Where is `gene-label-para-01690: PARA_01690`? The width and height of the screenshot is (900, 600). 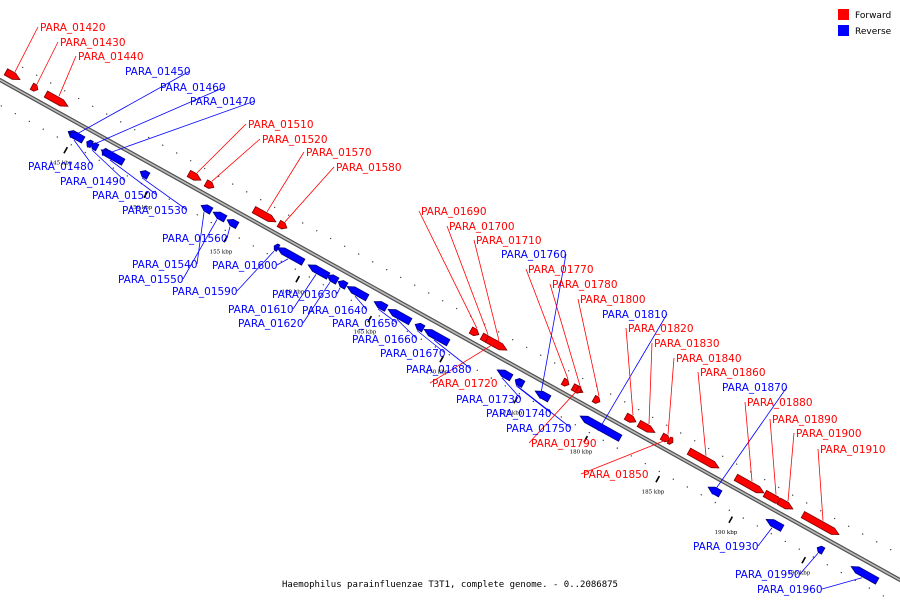 gene-label-para-01690: PARA_01690 is located at coordinates (454, 212).